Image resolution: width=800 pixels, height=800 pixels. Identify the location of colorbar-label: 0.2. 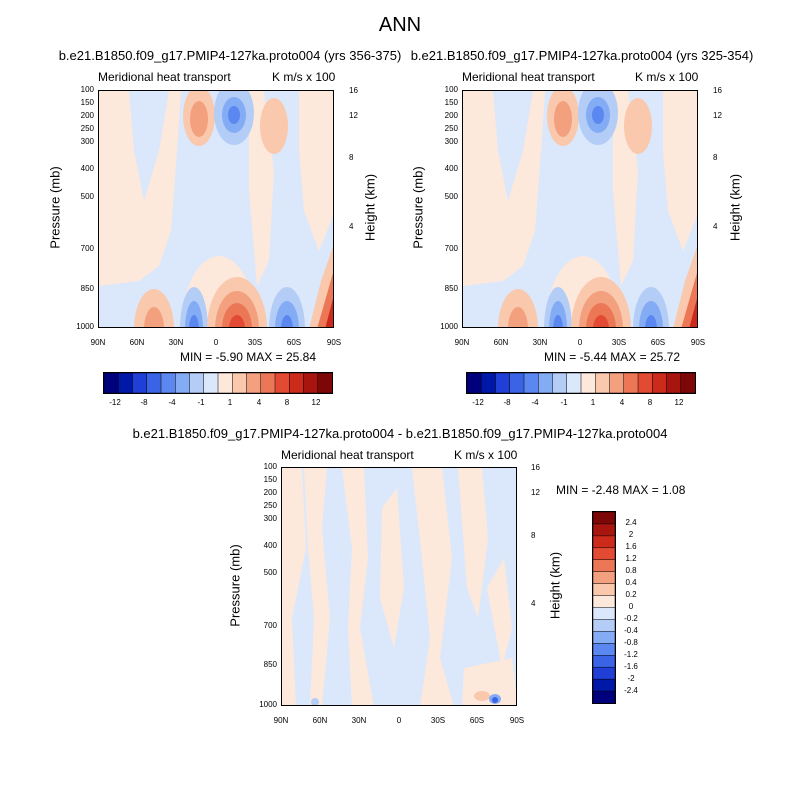
(631, 594).